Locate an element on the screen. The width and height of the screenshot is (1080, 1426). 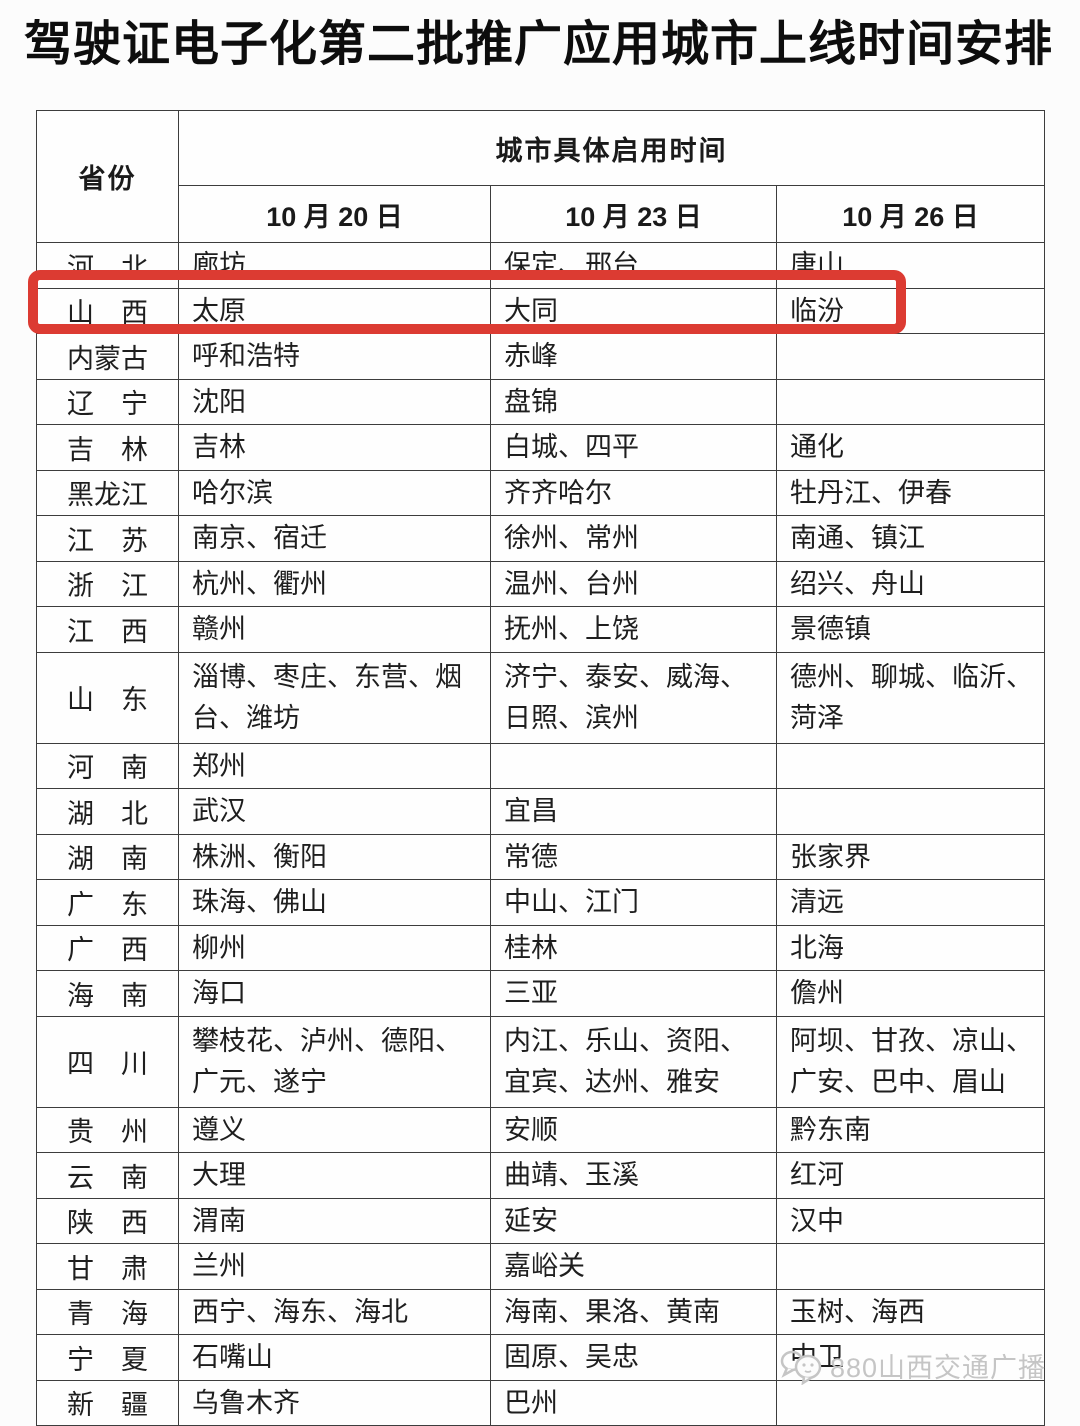
cities-cell: 太原 is located at coordinates (334, 310).